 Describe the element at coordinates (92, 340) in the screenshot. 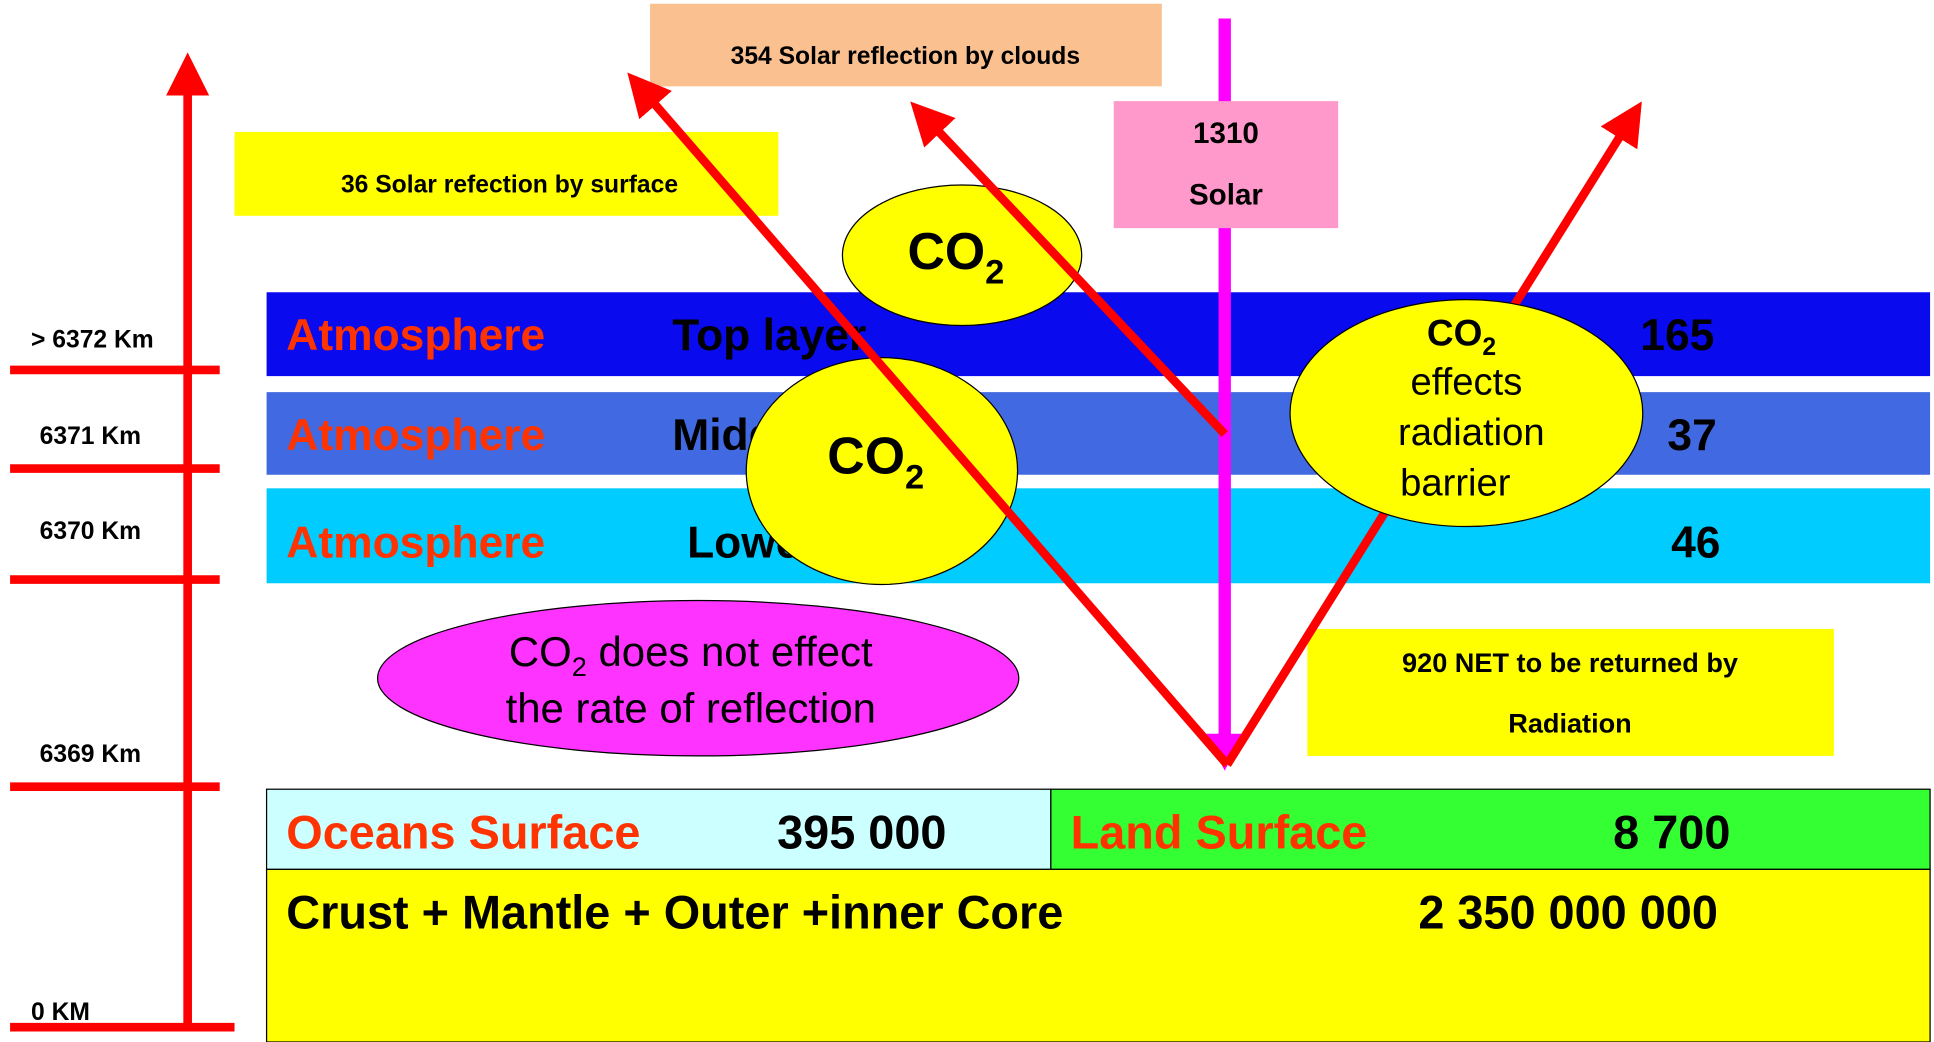

I see `altitude-label: > 6372 Km` at that location.